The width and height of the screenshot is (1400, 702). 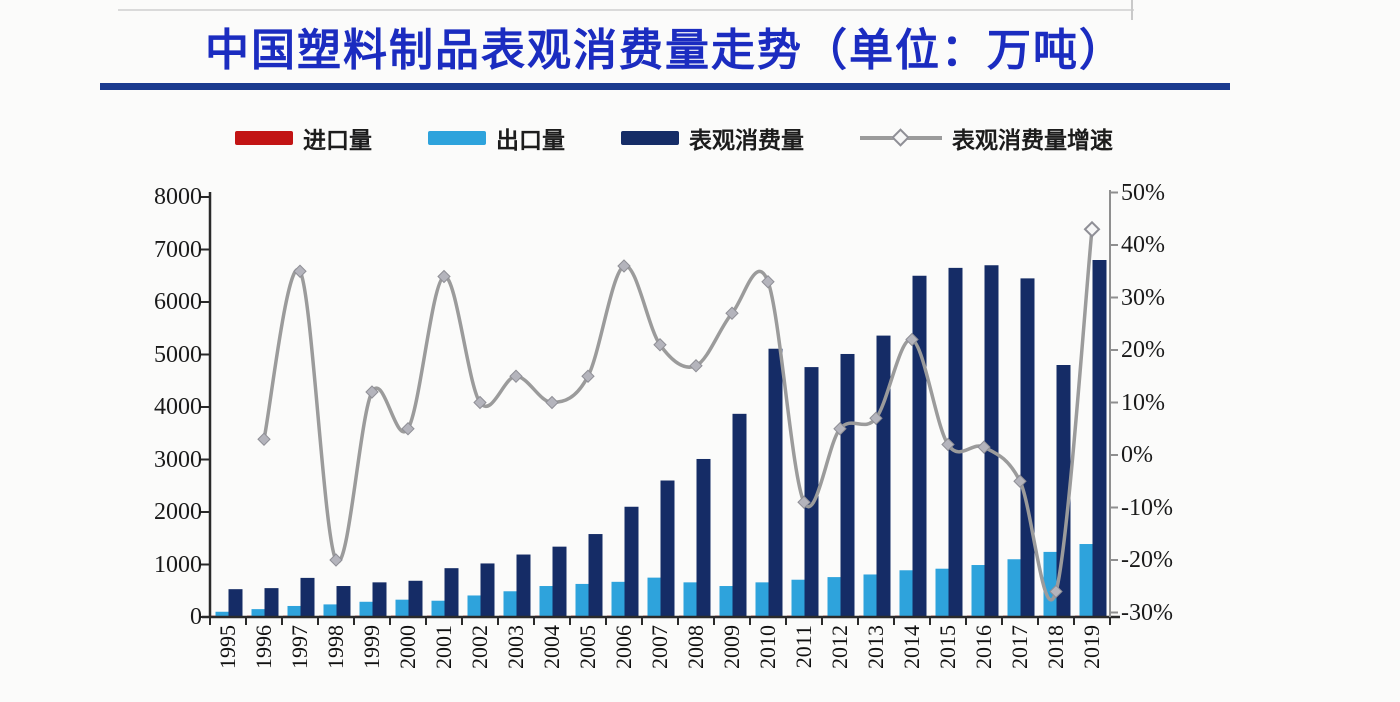 I want to click on bar-出口量-2001, so click(x=438, y=608).